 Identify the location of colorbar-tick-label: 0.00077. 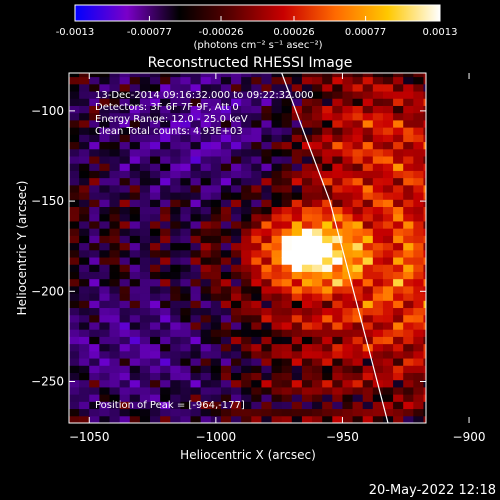
(365, 32).